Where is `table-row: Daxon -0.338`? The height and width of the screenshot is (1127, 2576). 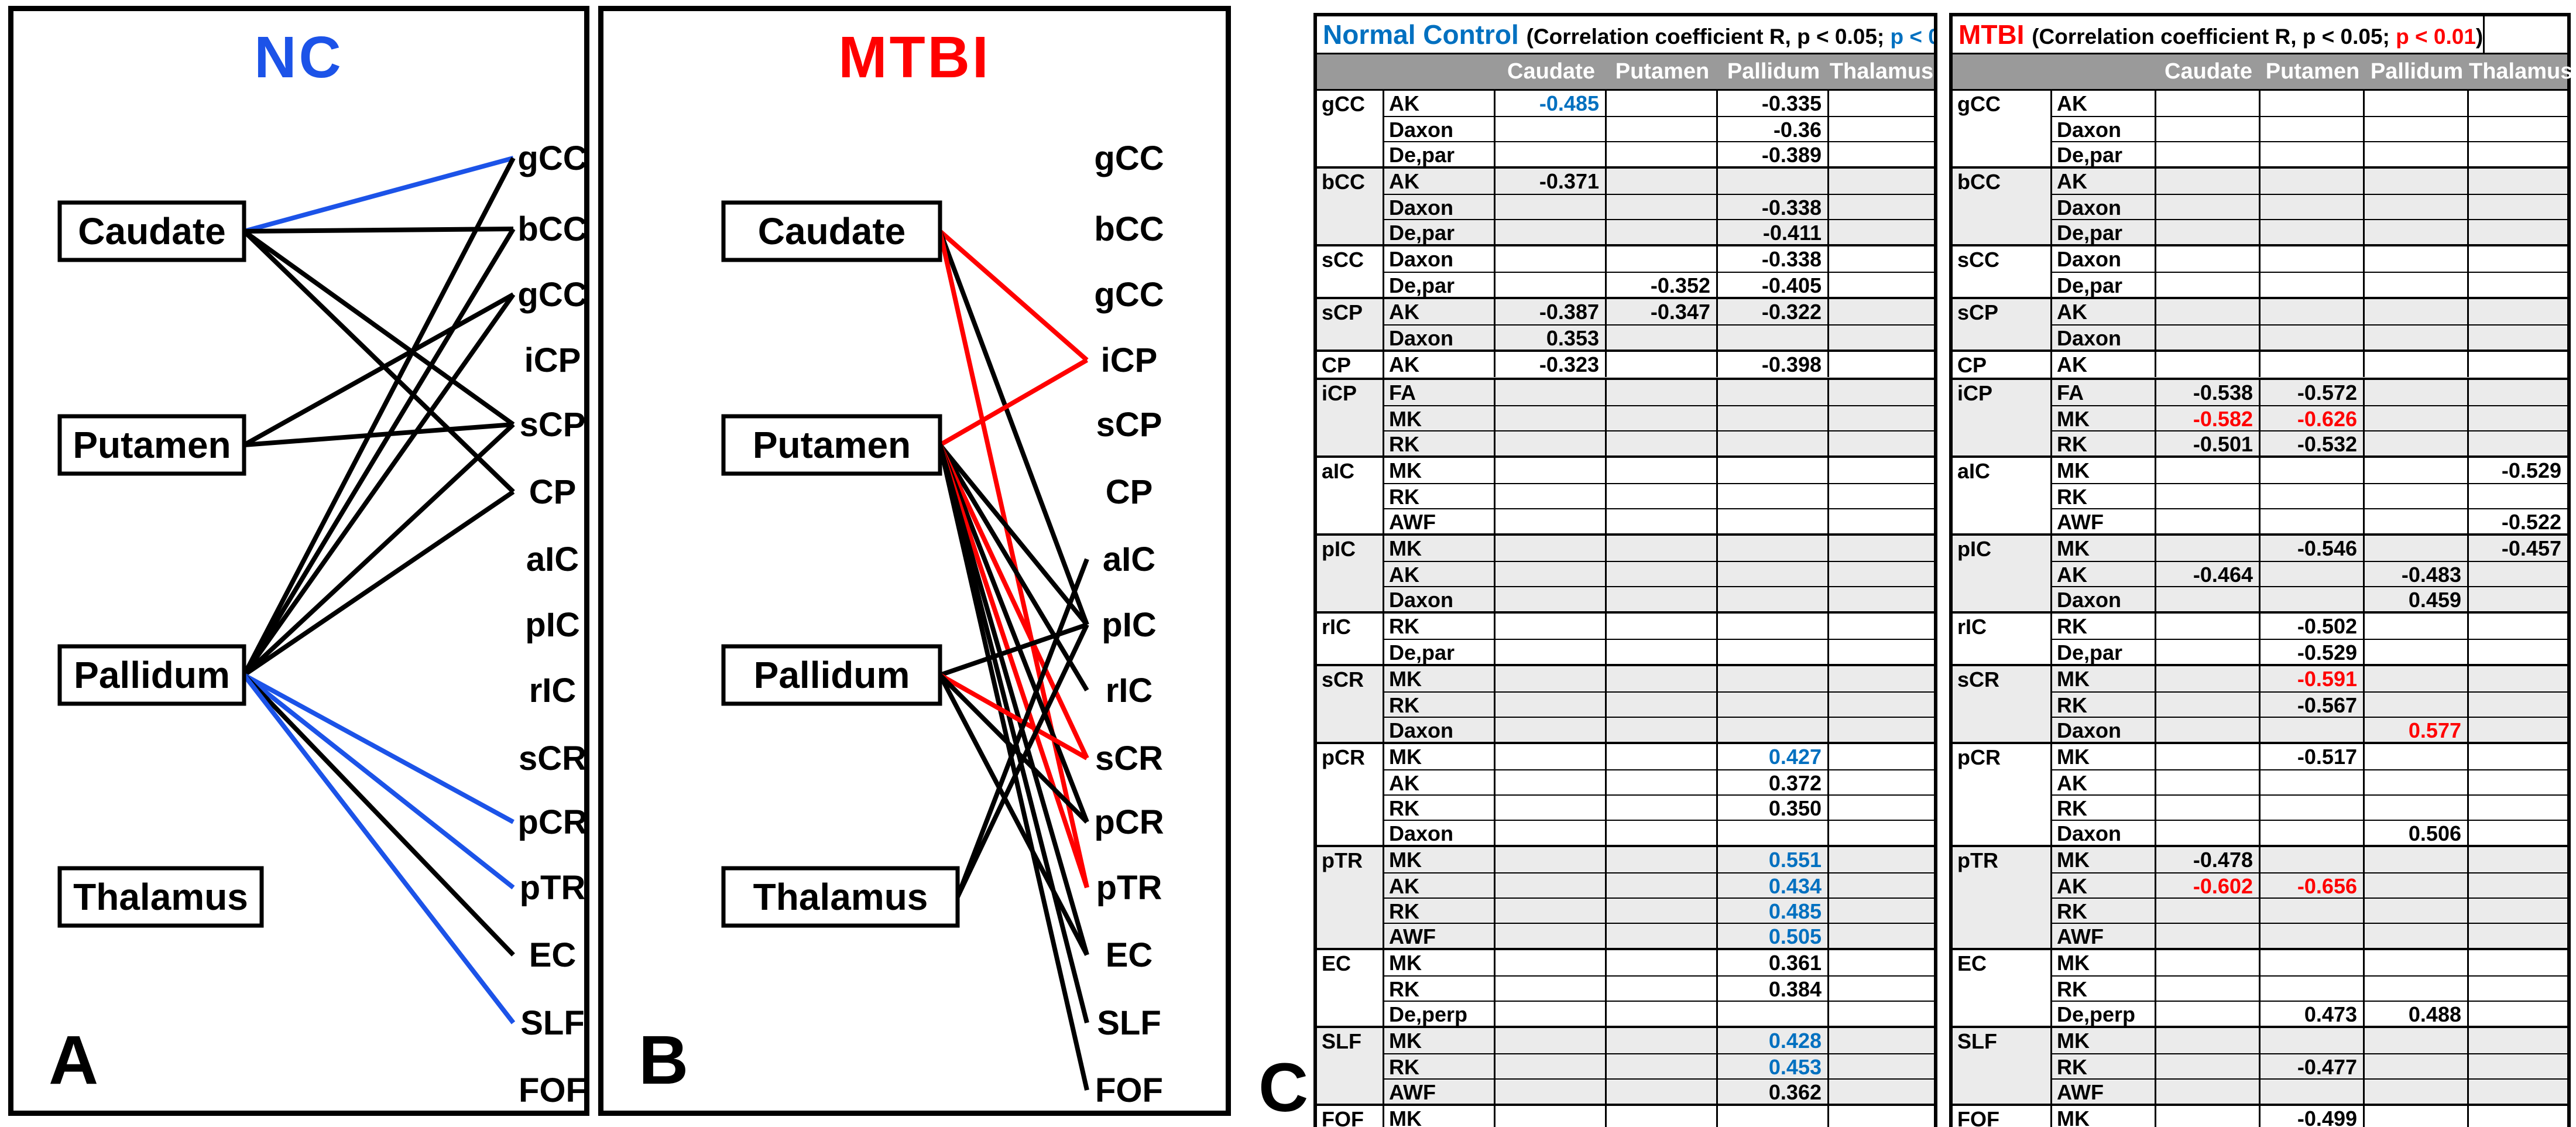 table-row: Daxon -0.338 is located at coordinates (1659, 207).